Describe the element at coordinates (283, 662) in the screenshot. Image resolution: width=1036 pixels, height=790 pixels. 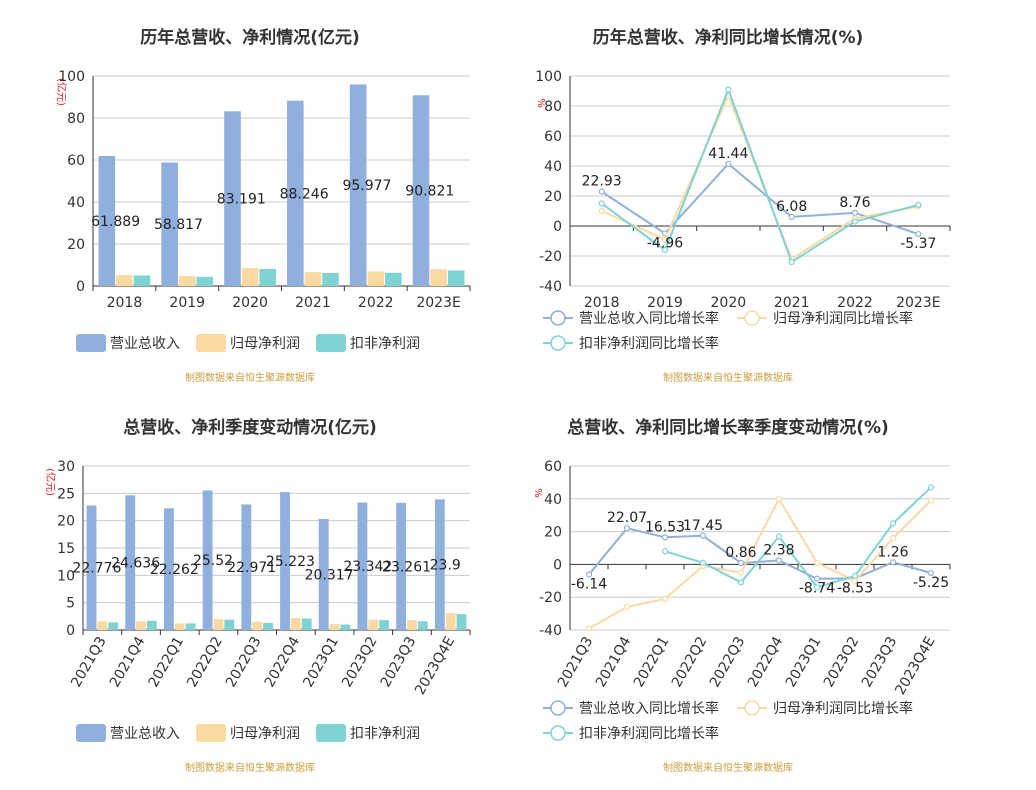
I see `x-tick-label: 2022Q4` at that location.